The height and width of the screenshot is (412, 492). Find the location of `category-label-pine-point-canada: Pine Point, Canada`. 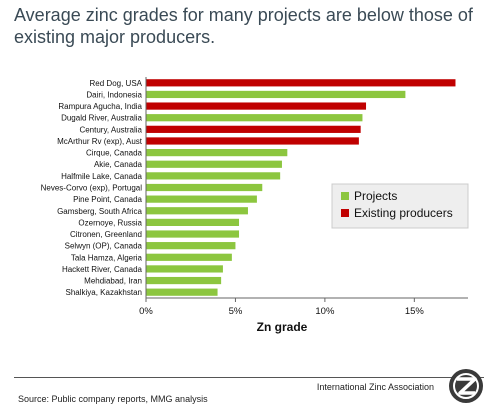

category-label-pine-point-canada: Pine Point, Canada is located at coordinates (107, 199).